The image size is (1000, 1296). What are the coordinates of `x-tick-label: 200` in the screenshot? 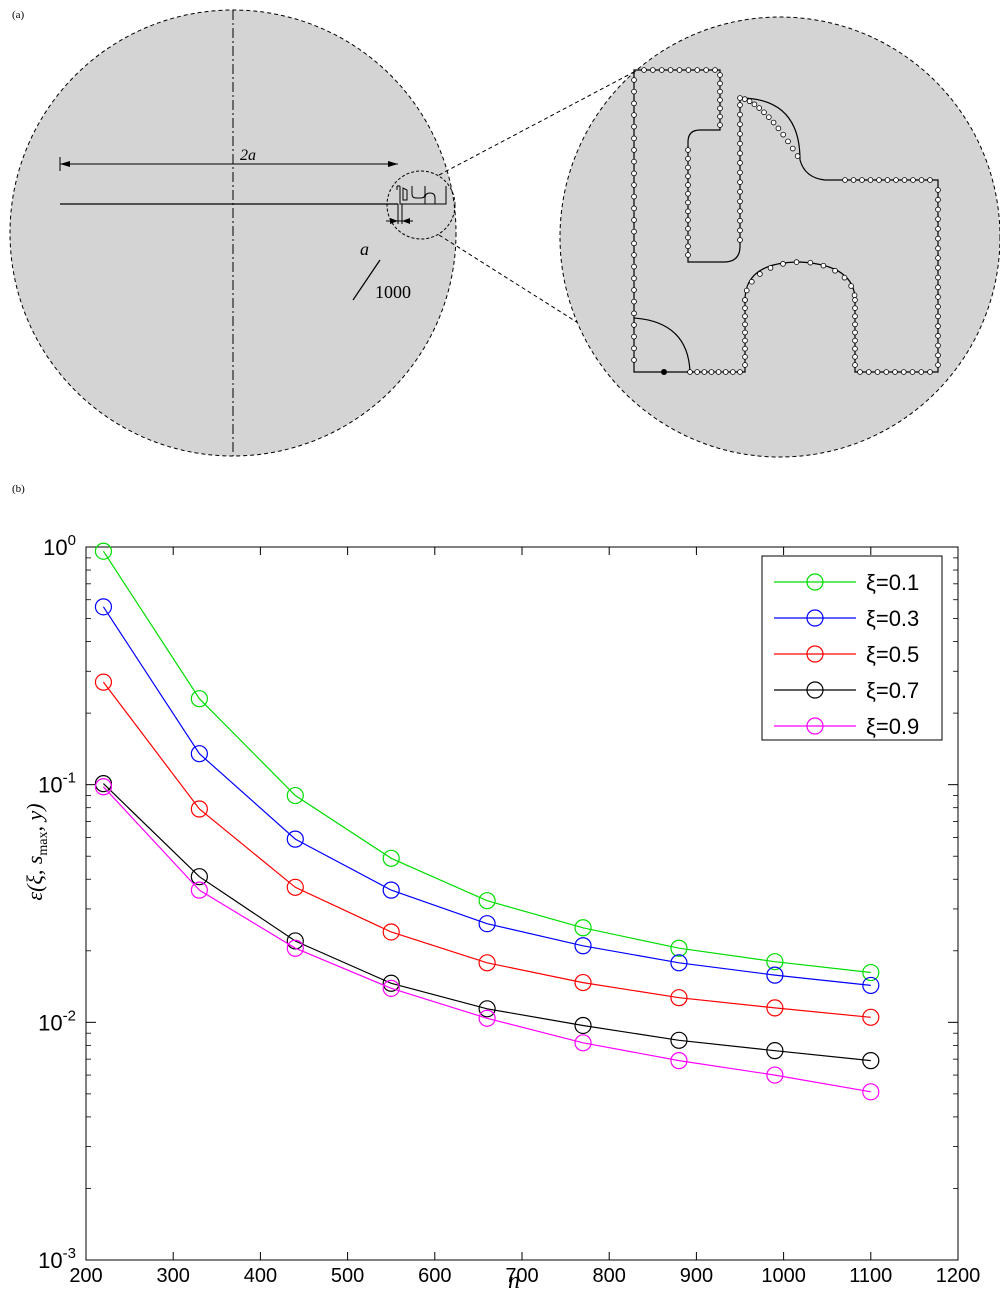 It's located at (85, 1276).